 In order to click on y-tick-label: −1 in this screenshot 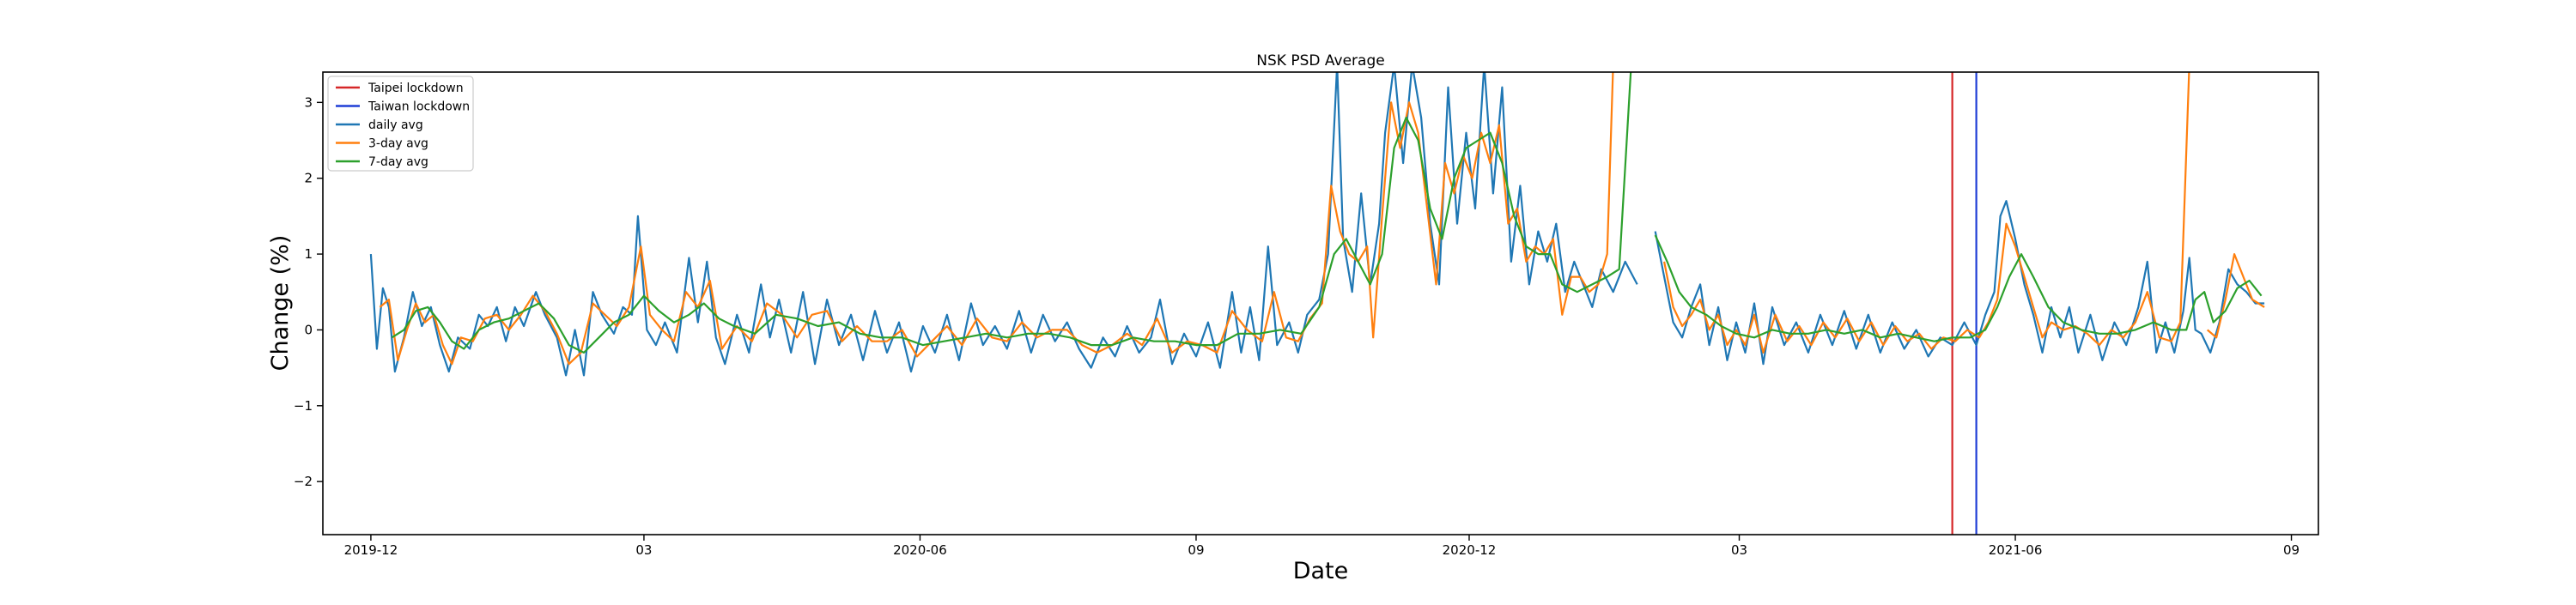, I will do `click(303, 406)`.